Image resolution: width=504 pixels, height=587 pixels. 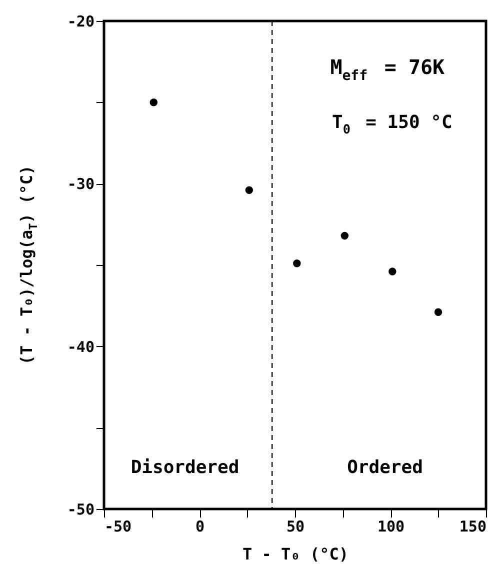 I want to click on x-tick-label: 100, so click(x=391, y=527).